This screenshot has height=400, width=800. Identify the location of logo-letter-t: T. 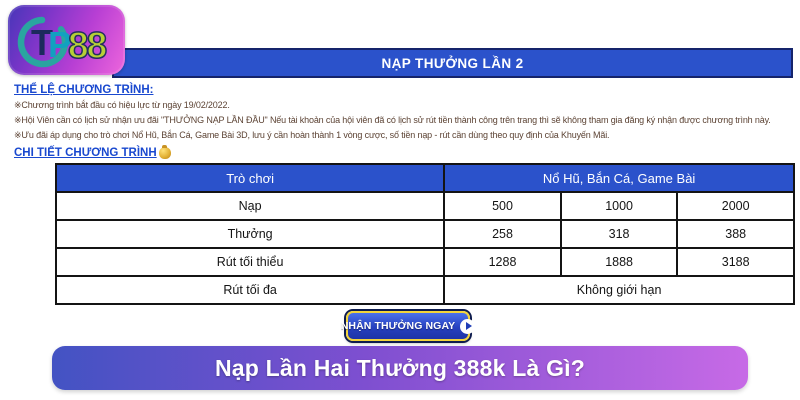
(42, 42).